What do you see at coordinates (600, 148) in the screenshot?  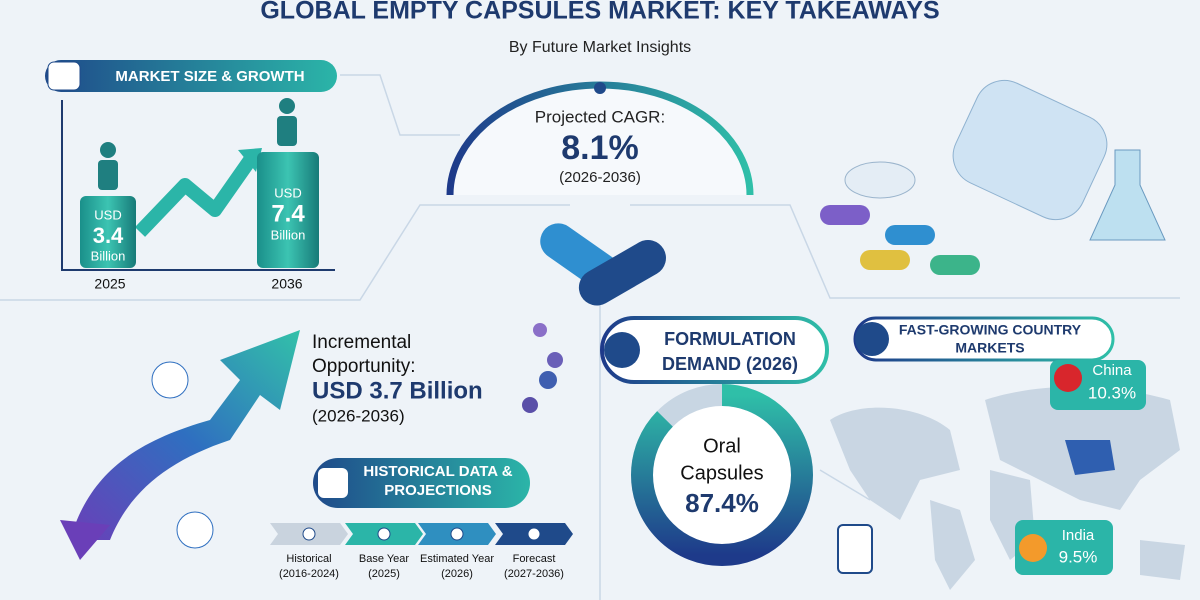 I see `cagr-value: 8.1%` at bounding box center [600, 148].